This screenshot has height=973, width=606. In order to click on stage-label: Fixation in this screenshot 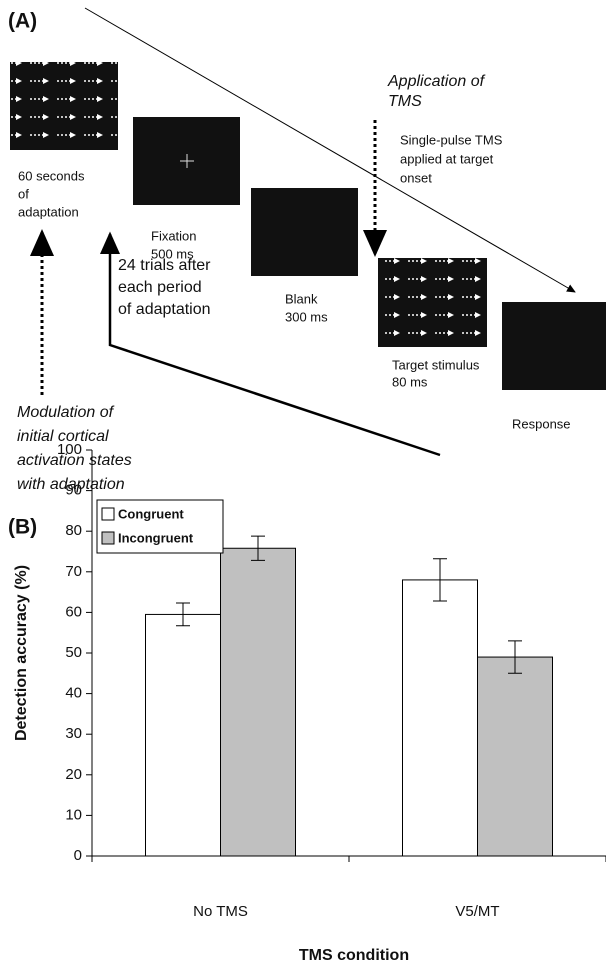, I will do `click(174, 235)`.